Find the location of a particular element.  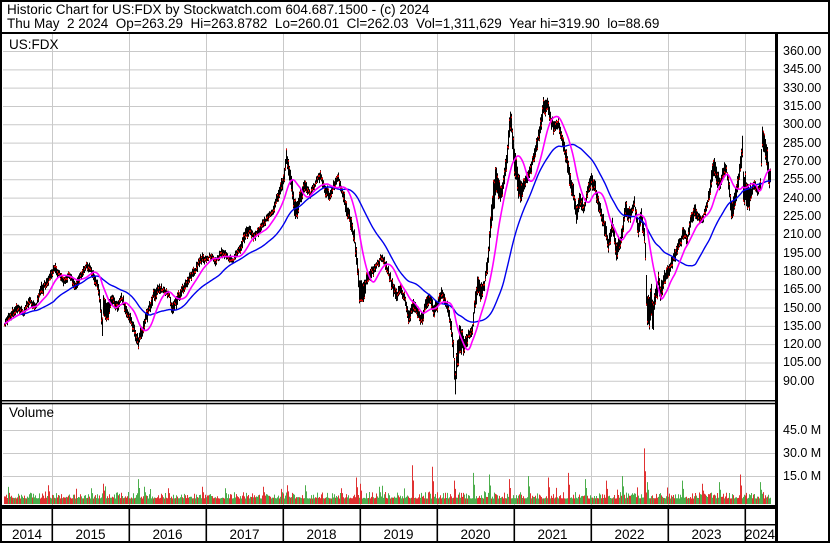

volume-axis-label: 15.0 M is located at coordinates (802, 476).